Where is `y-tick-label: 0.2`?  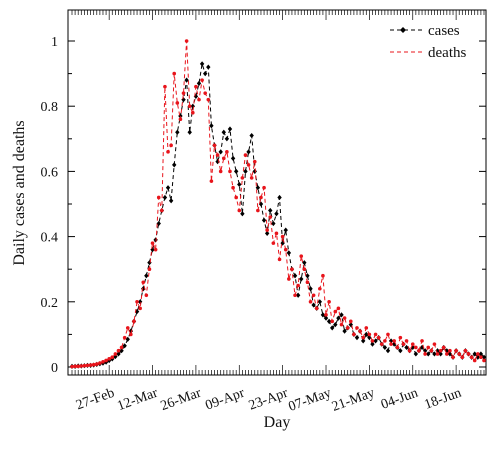 y-tick-label: 0.2 is located at coordinates (50, 303).